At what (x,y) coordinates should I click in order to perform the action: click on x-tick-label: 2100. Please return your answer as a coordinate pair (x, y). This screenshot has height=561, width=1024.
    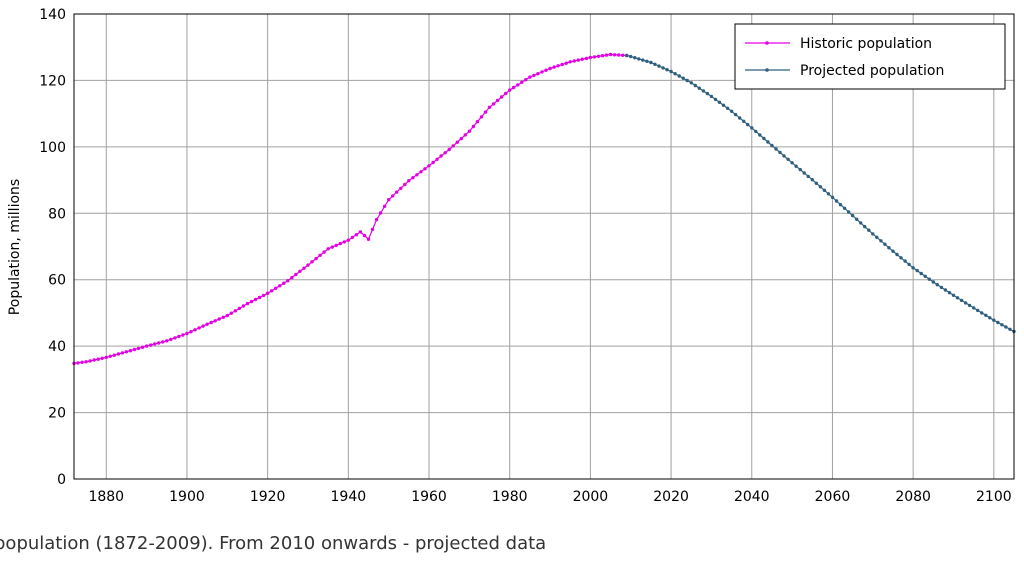
    Looking at the image, I should click on (994, 497).